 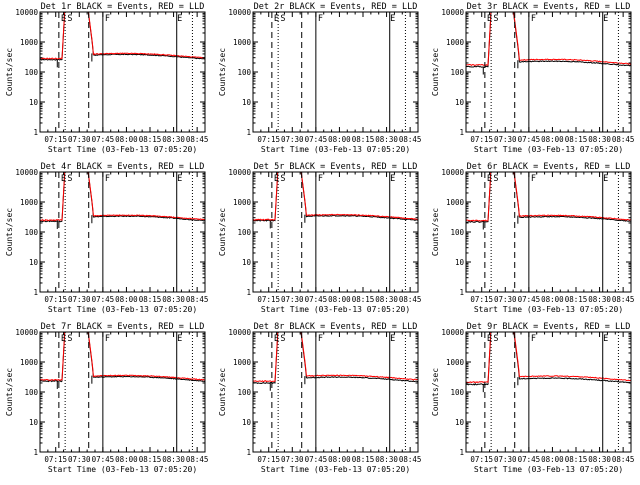 I want to click on panel-title: Det 7r BLACK = Events, RED = LLD, so click(x=123, y=327).